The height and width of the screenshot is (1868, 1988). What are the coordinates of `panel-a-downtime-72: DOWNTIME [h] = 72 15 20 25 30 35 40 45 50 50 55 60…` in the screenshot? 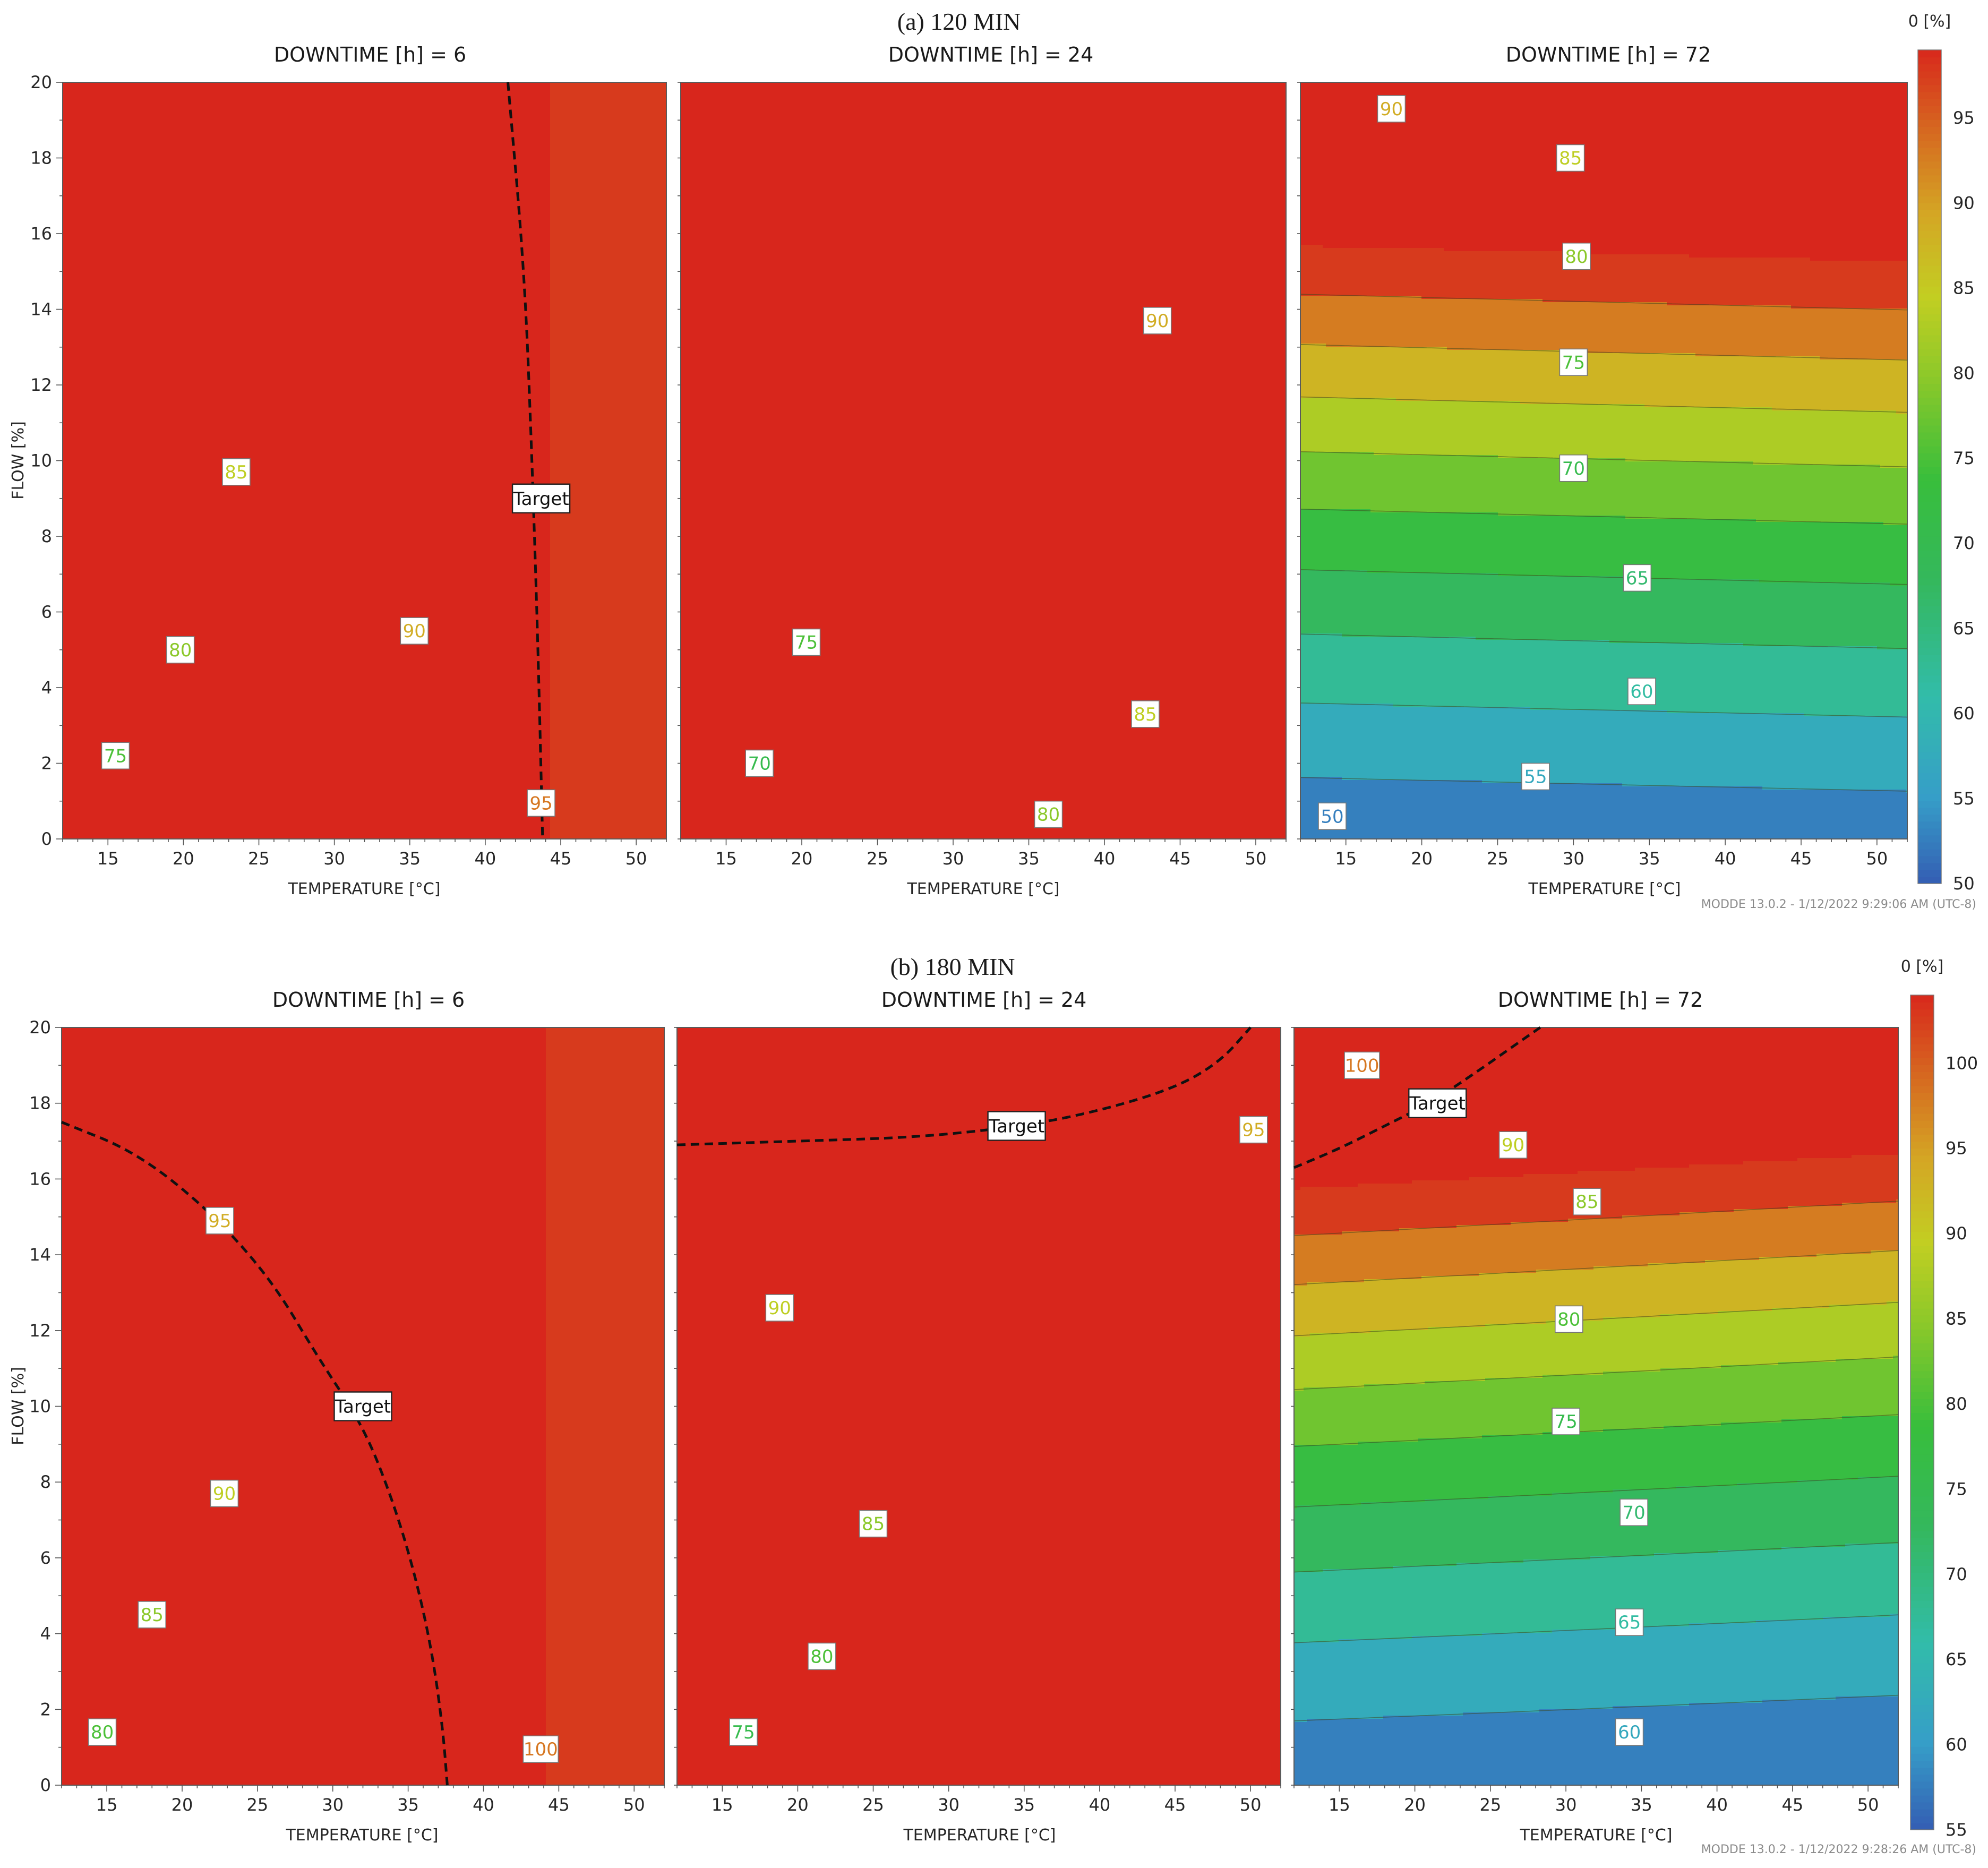 It's located at (1602, 471).